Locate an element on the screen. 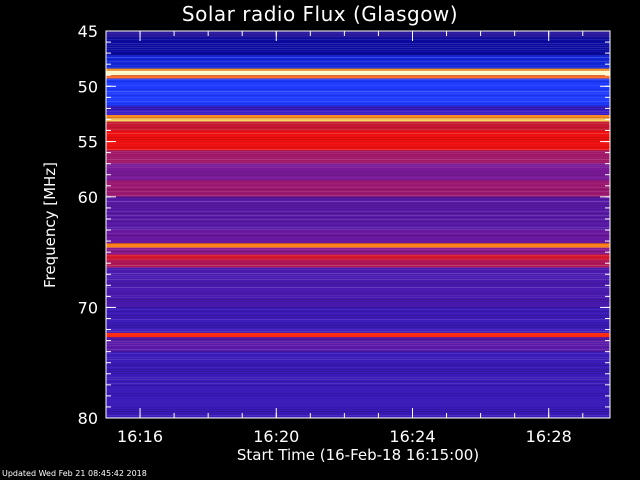 The width and height of the screenshot is (640, 480). x-axis-label: Start Time (16-Feb-18 16:15:00) is located at coordinates (358, 455).